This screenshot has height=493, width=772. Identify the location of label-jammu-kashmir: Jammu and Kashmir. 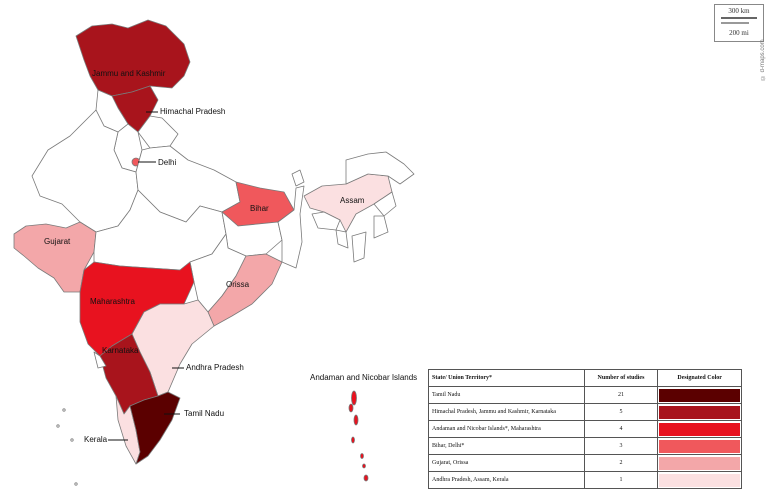
(129, 73).